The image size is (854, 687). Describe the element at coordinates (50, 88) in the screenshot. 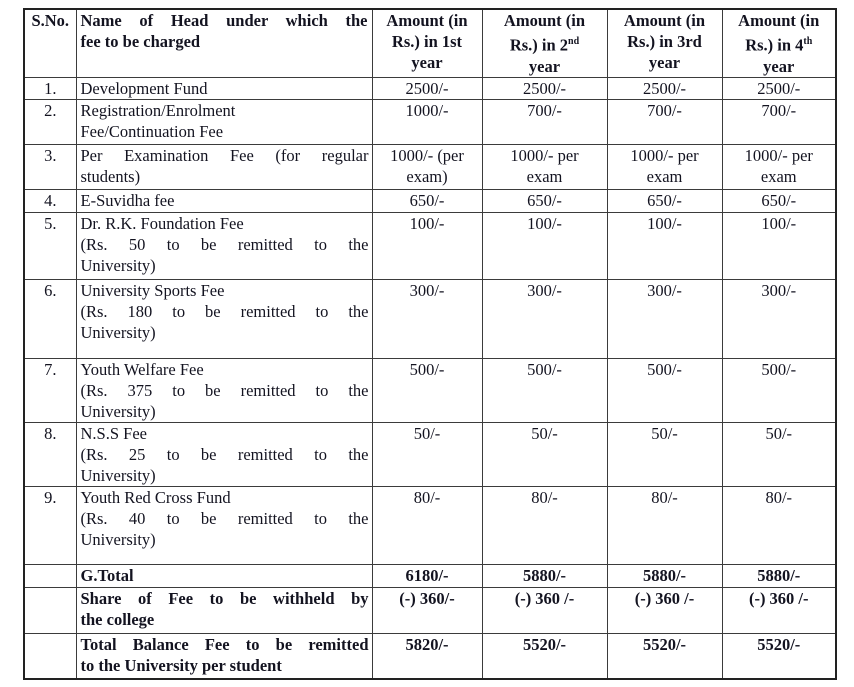

I see `cell-serial-number: 1.` at that location.